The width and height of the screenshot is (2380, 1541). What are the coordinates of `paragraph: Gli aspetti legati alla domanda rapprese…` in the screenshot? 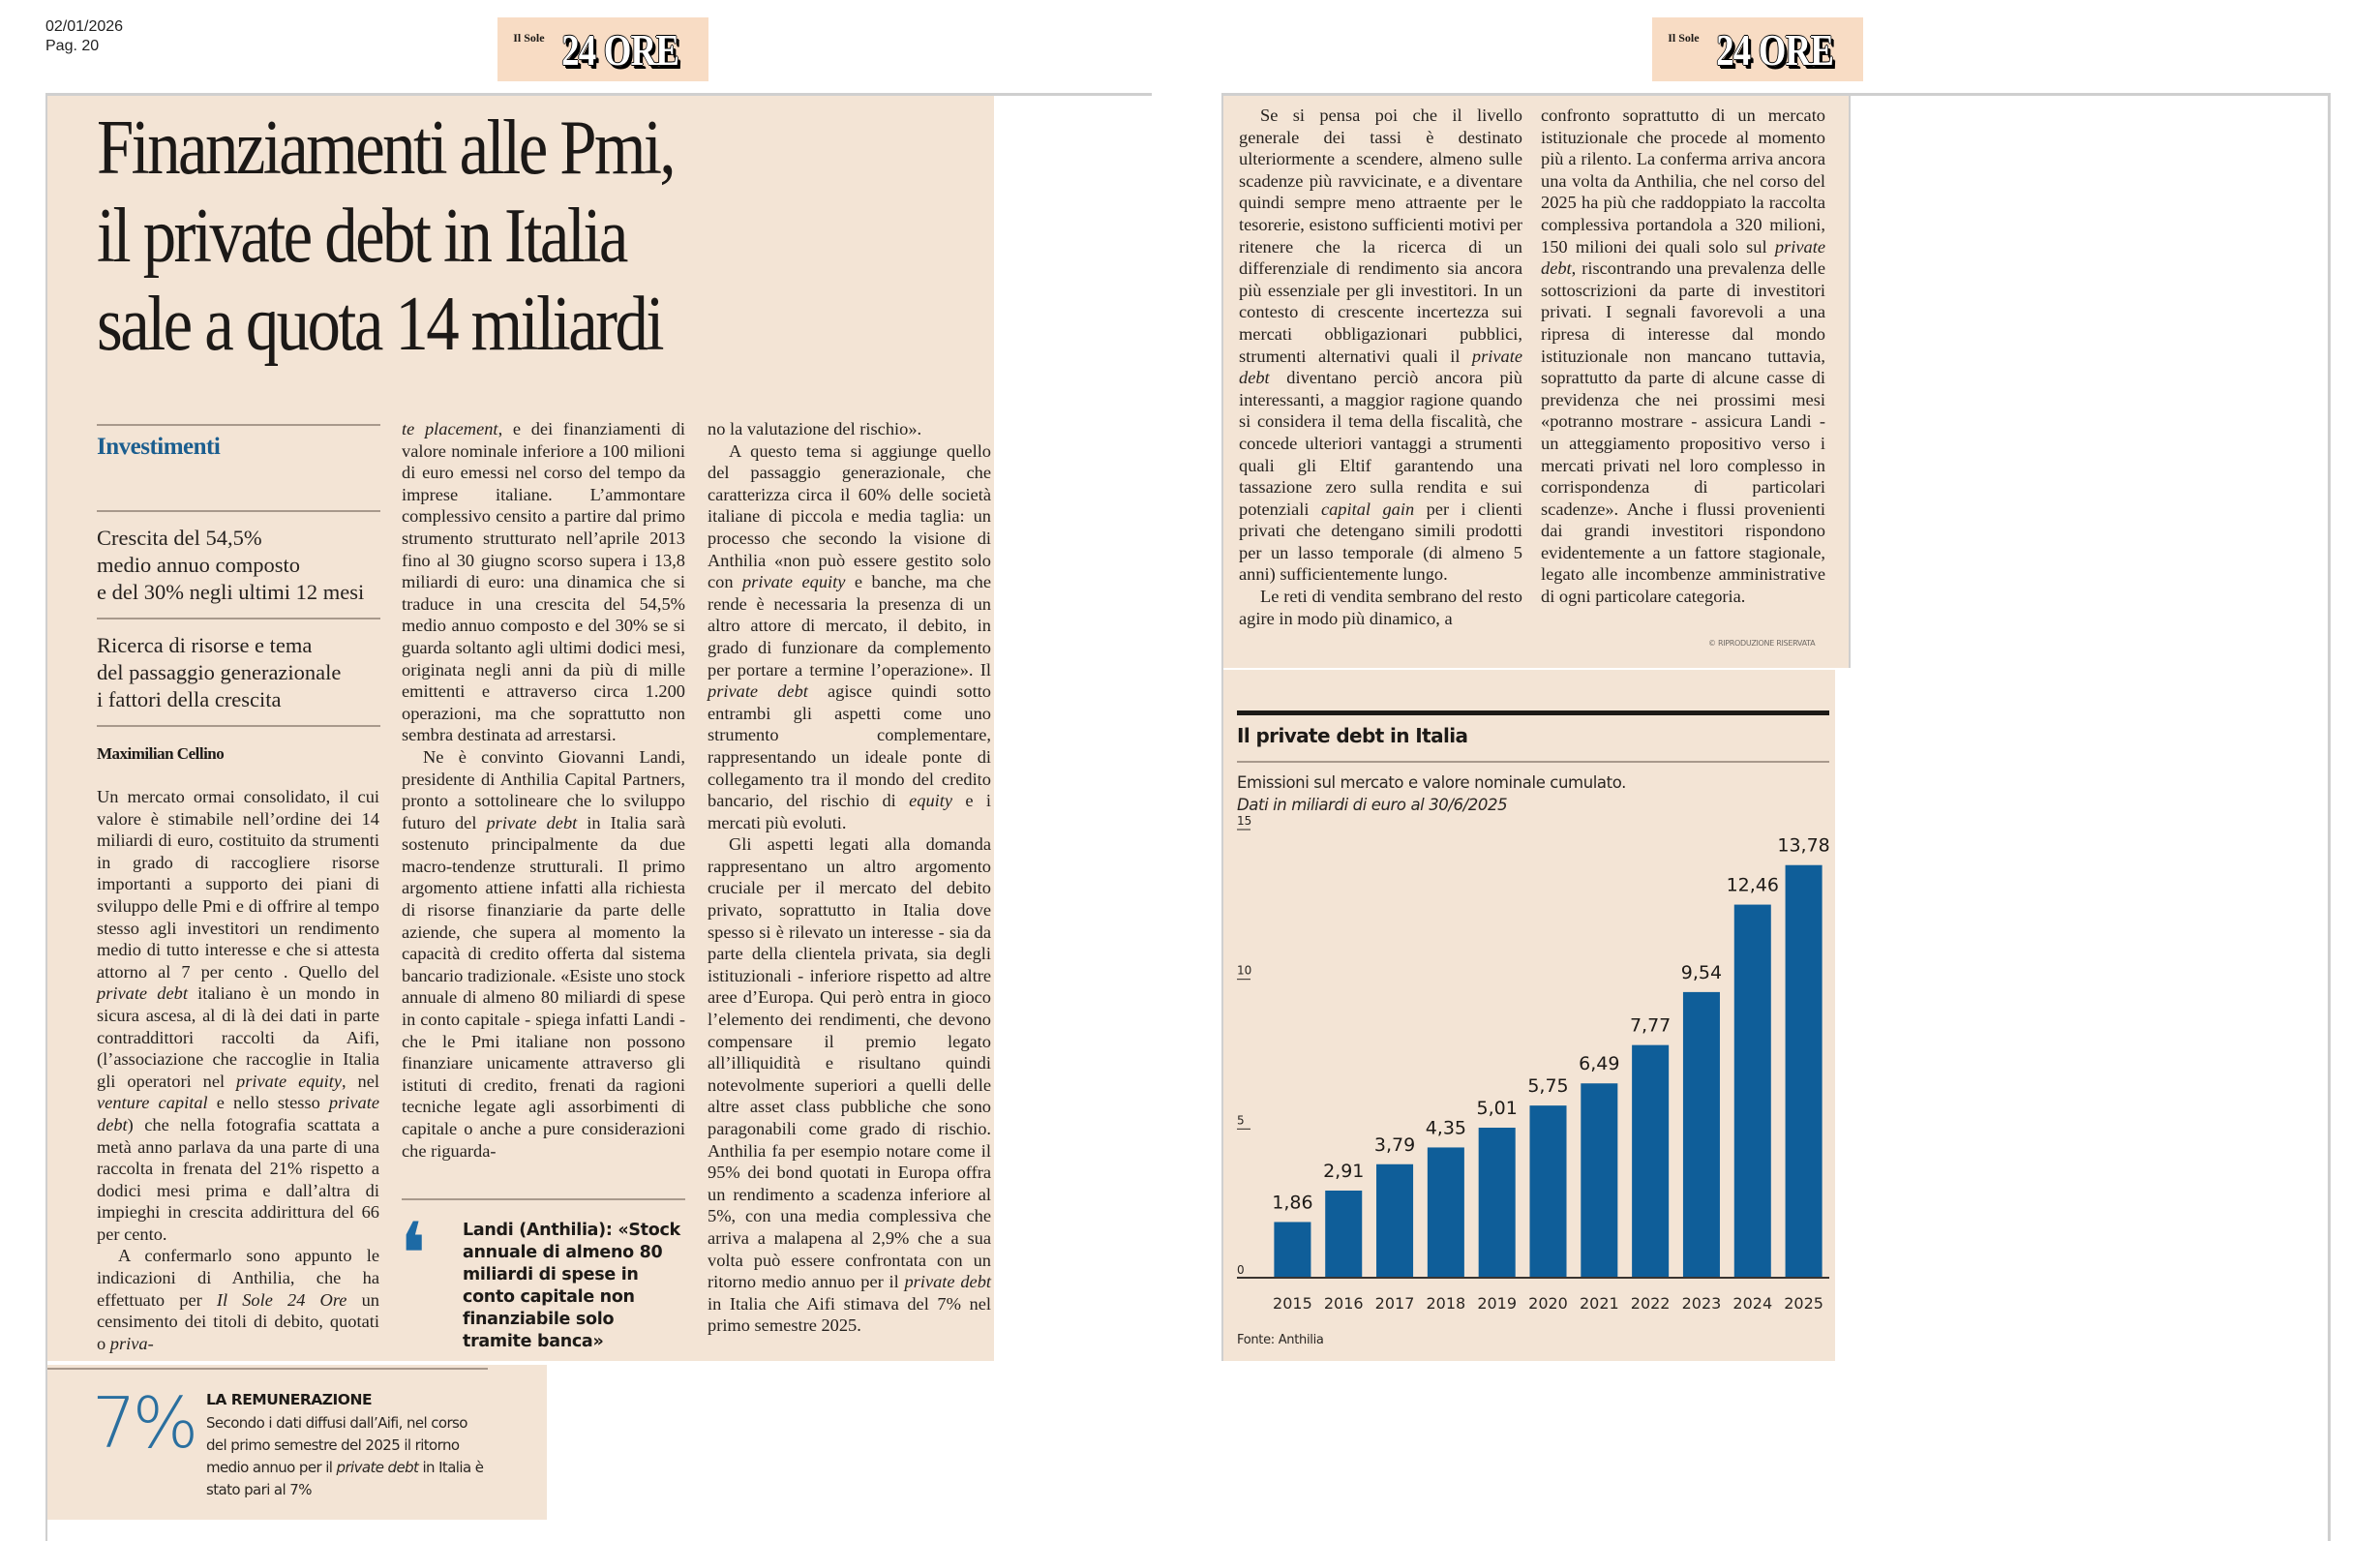 It's located at (850, 1085).